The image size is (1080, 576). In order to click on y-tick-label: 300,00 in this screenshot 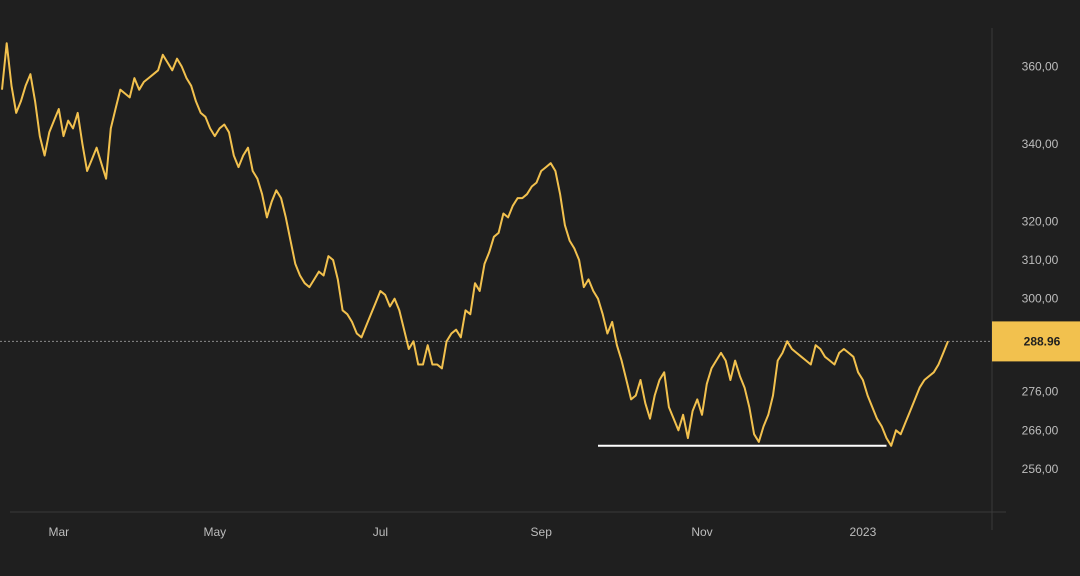, I will do `click(1040, 299)`.